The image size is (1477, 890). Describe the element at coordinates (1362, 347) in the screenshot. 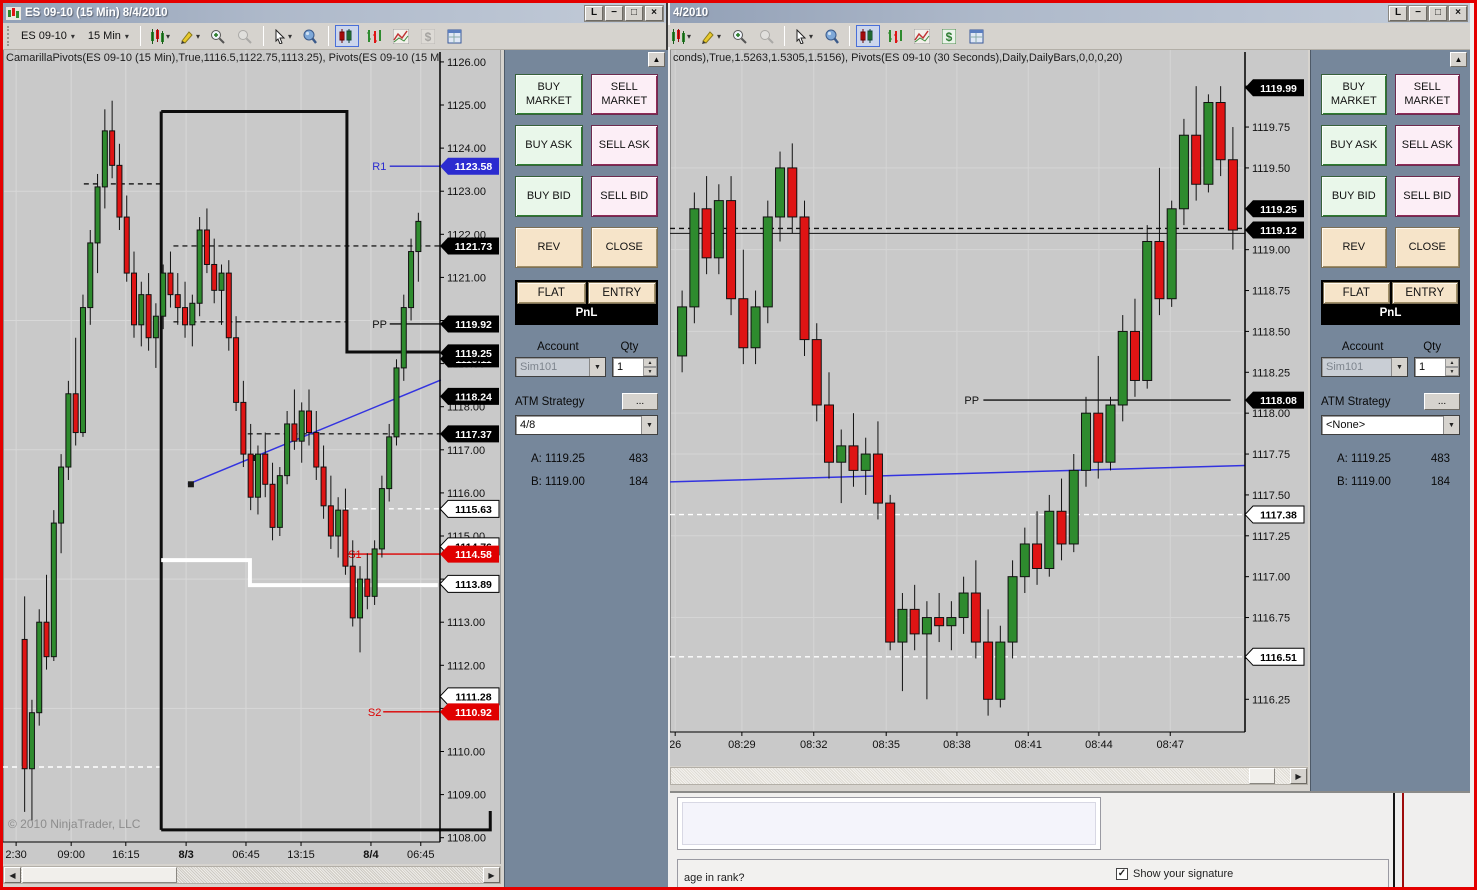

I see `account-label: Account` at that location.